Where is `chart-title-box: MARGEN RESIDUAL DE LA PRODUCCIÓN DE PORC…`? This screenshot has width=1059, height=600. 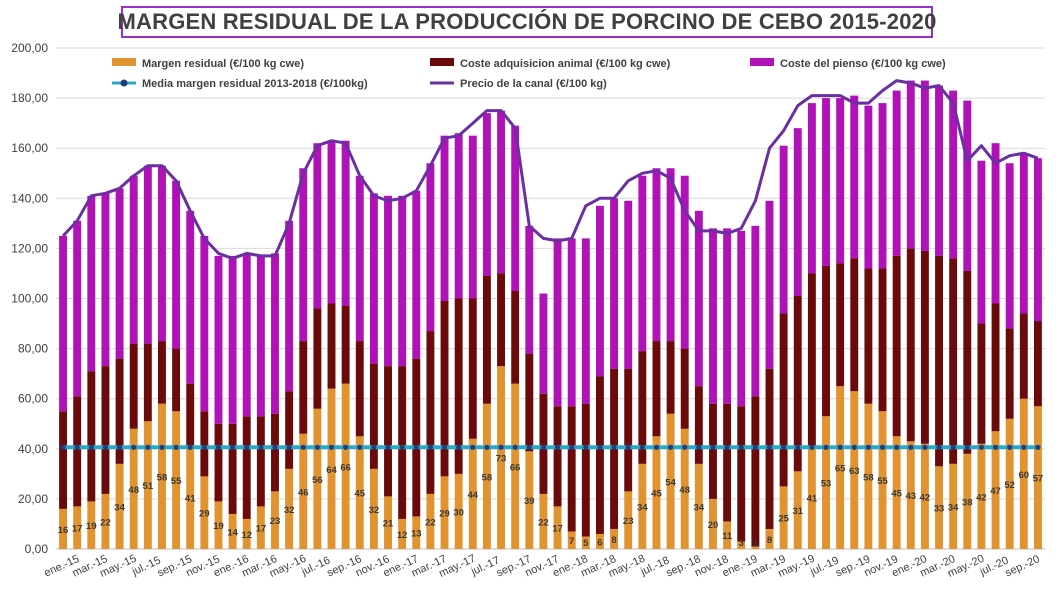
chart-title-box: MARGEN RESIDUAL DE LA PRODUCCIÓN DE PORC… is located at coordinates (527, 22).